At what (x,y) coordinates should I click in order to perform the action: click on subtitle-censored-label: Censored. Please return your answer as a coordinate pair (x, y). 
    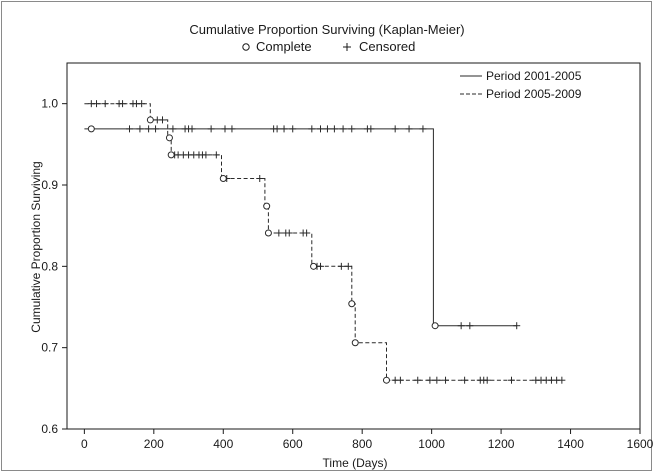
    Looking at the image, I should click on (387, 46).